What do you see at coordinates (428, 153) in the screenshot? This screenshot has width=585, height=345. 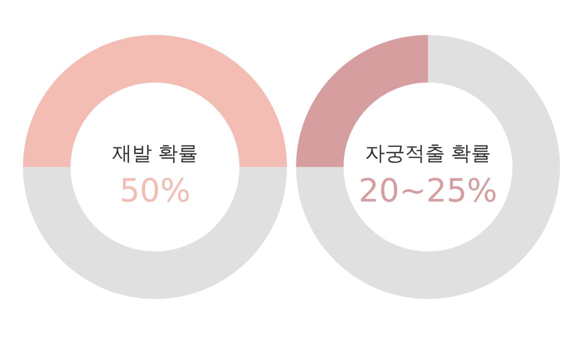 I see `text: 자궁적출 확률` at bounding box center [428, 153].